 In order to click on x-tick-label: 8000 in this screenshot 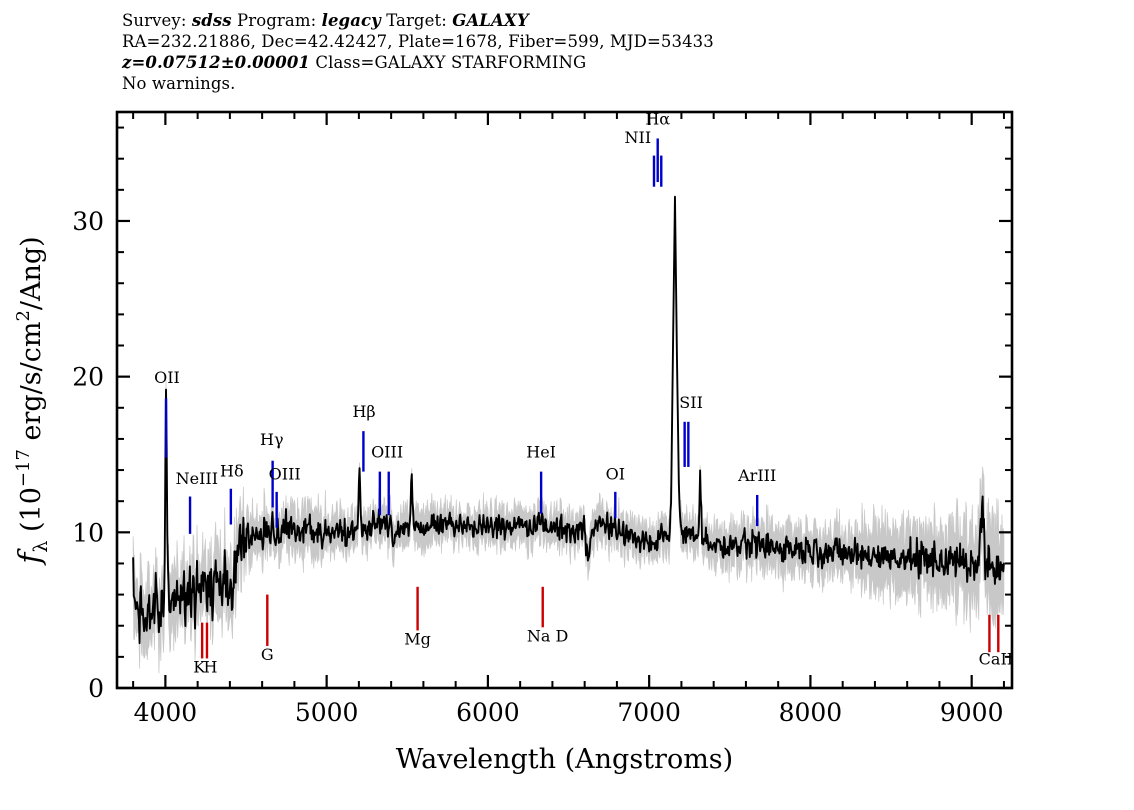, I will do `click(811, 712)`.